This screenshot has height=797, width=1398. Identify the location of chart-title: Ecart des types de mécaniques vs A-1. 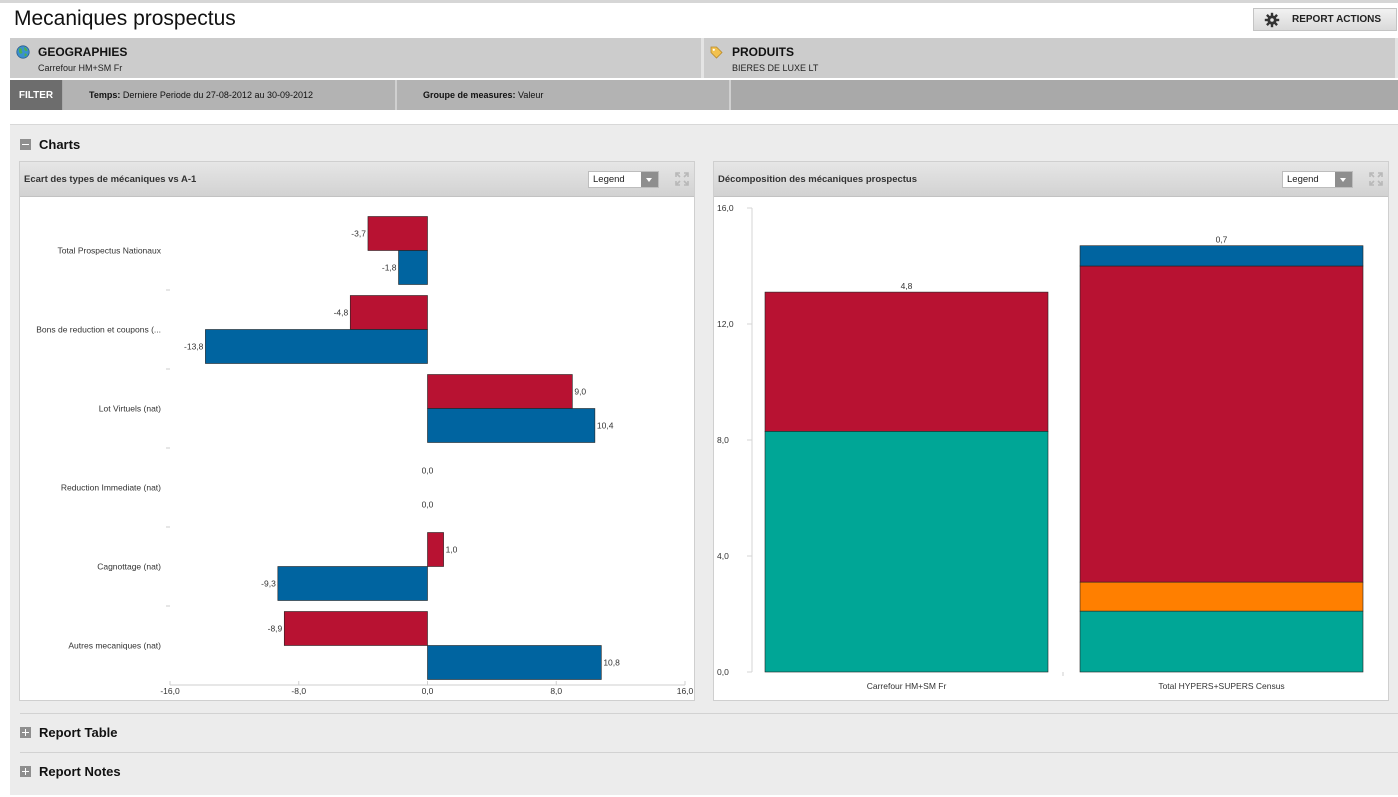
(110, 179).